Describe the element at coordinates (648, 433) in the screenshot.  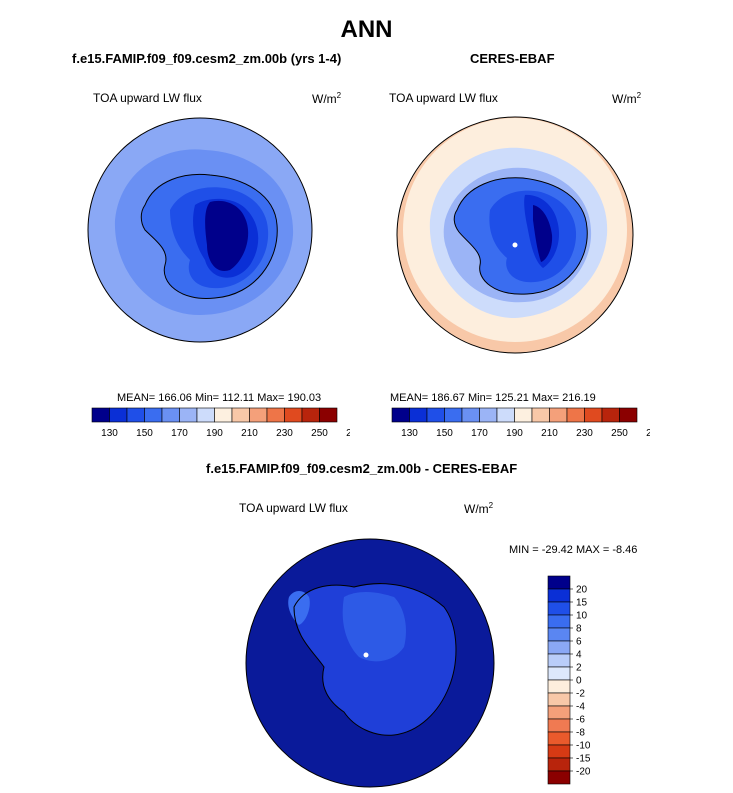
I see `obs-colorbar-tick-label: 270` at that location.